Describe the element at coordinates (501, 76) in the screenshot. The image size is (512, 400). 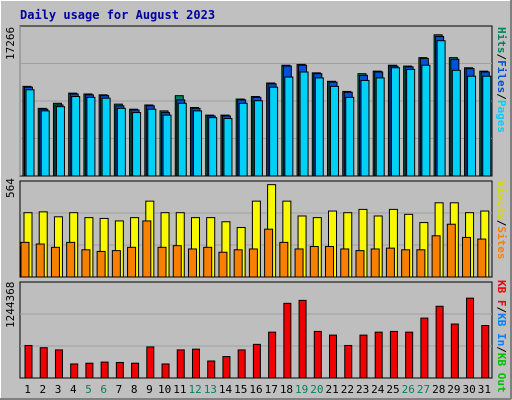
I see `legend-entry: Files` at that location.